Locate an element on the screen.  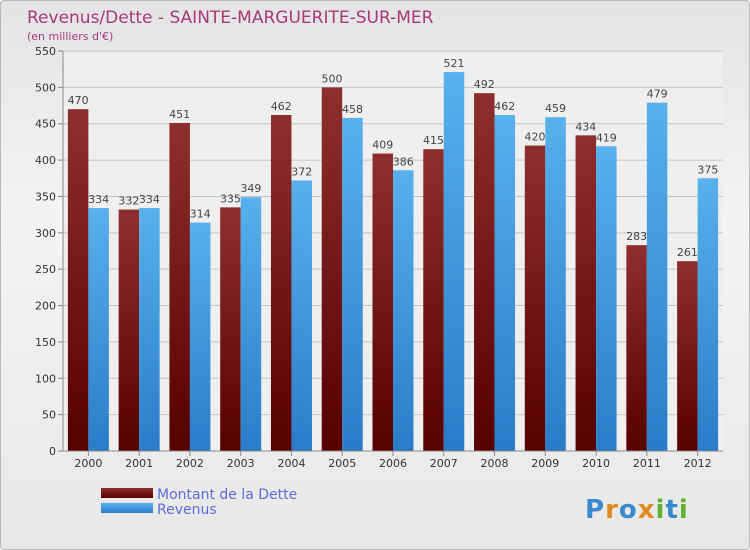
x-tick-label: 2002 is located at coordinates (190, 463).